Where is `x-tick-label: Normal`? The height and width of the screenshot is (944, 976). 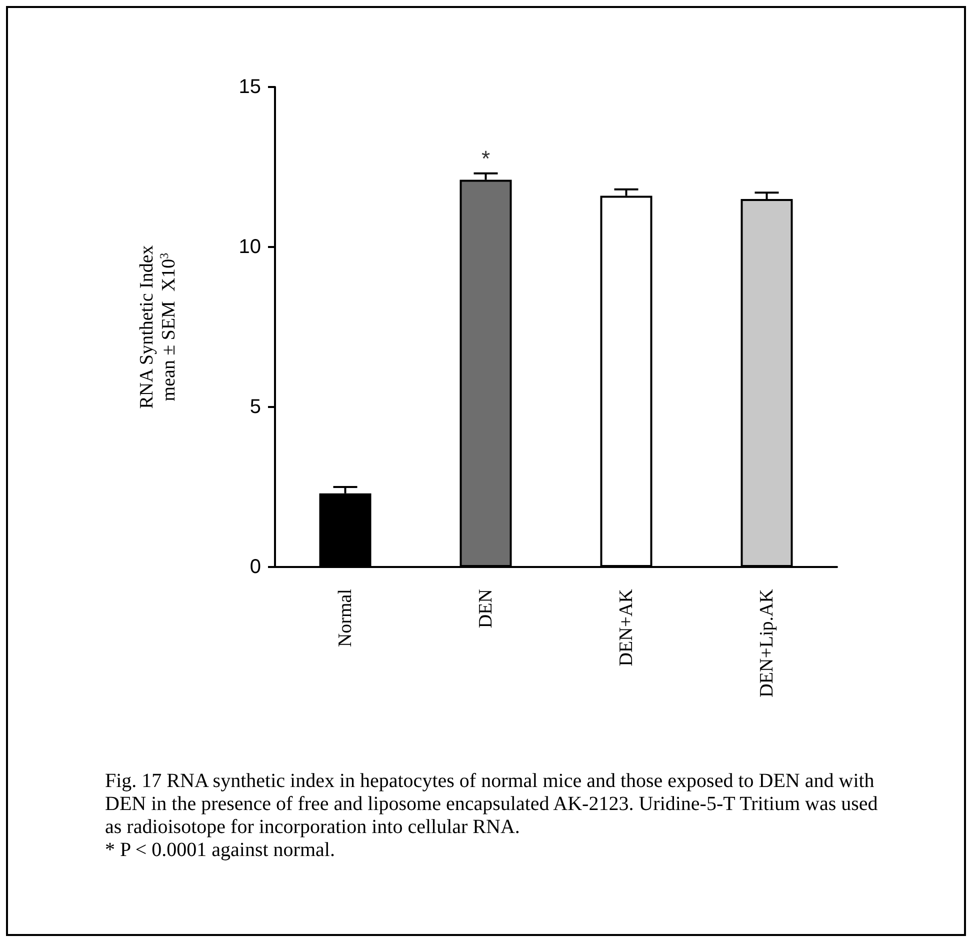
x-tick-label: Normal is located at coordinates (345, 618).